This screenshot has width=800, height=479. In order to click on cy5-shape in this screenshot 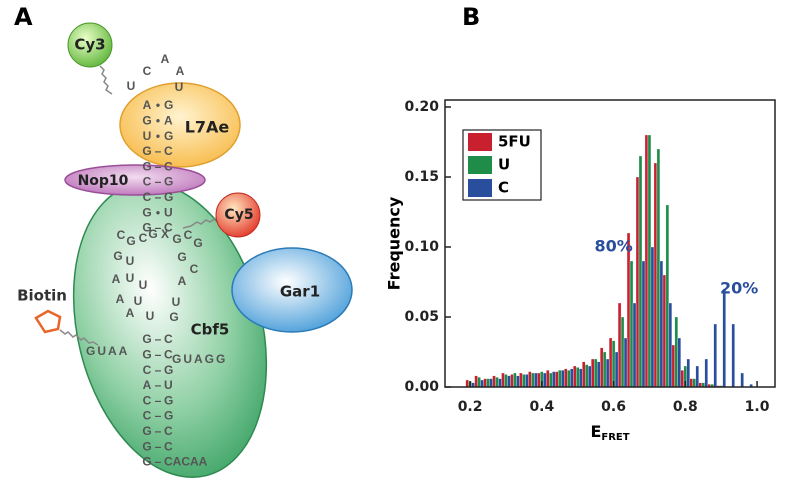, I will do `click(238, 215)`.